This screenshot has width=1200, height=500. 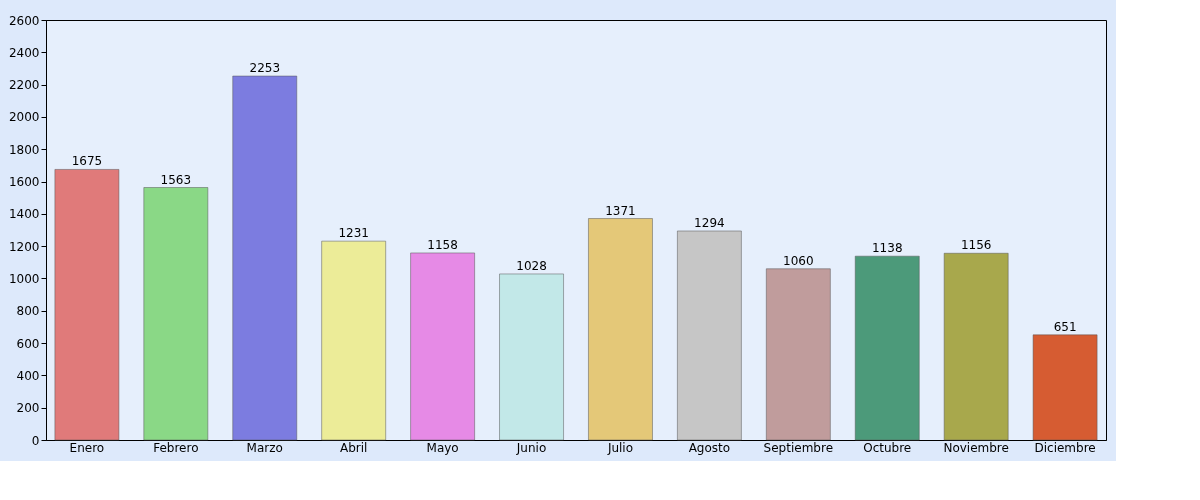 What do you see at coordinates (887, 447) in the screenshot?
I see `x-tick-label: Octubre` at bounding box center [887, 447].